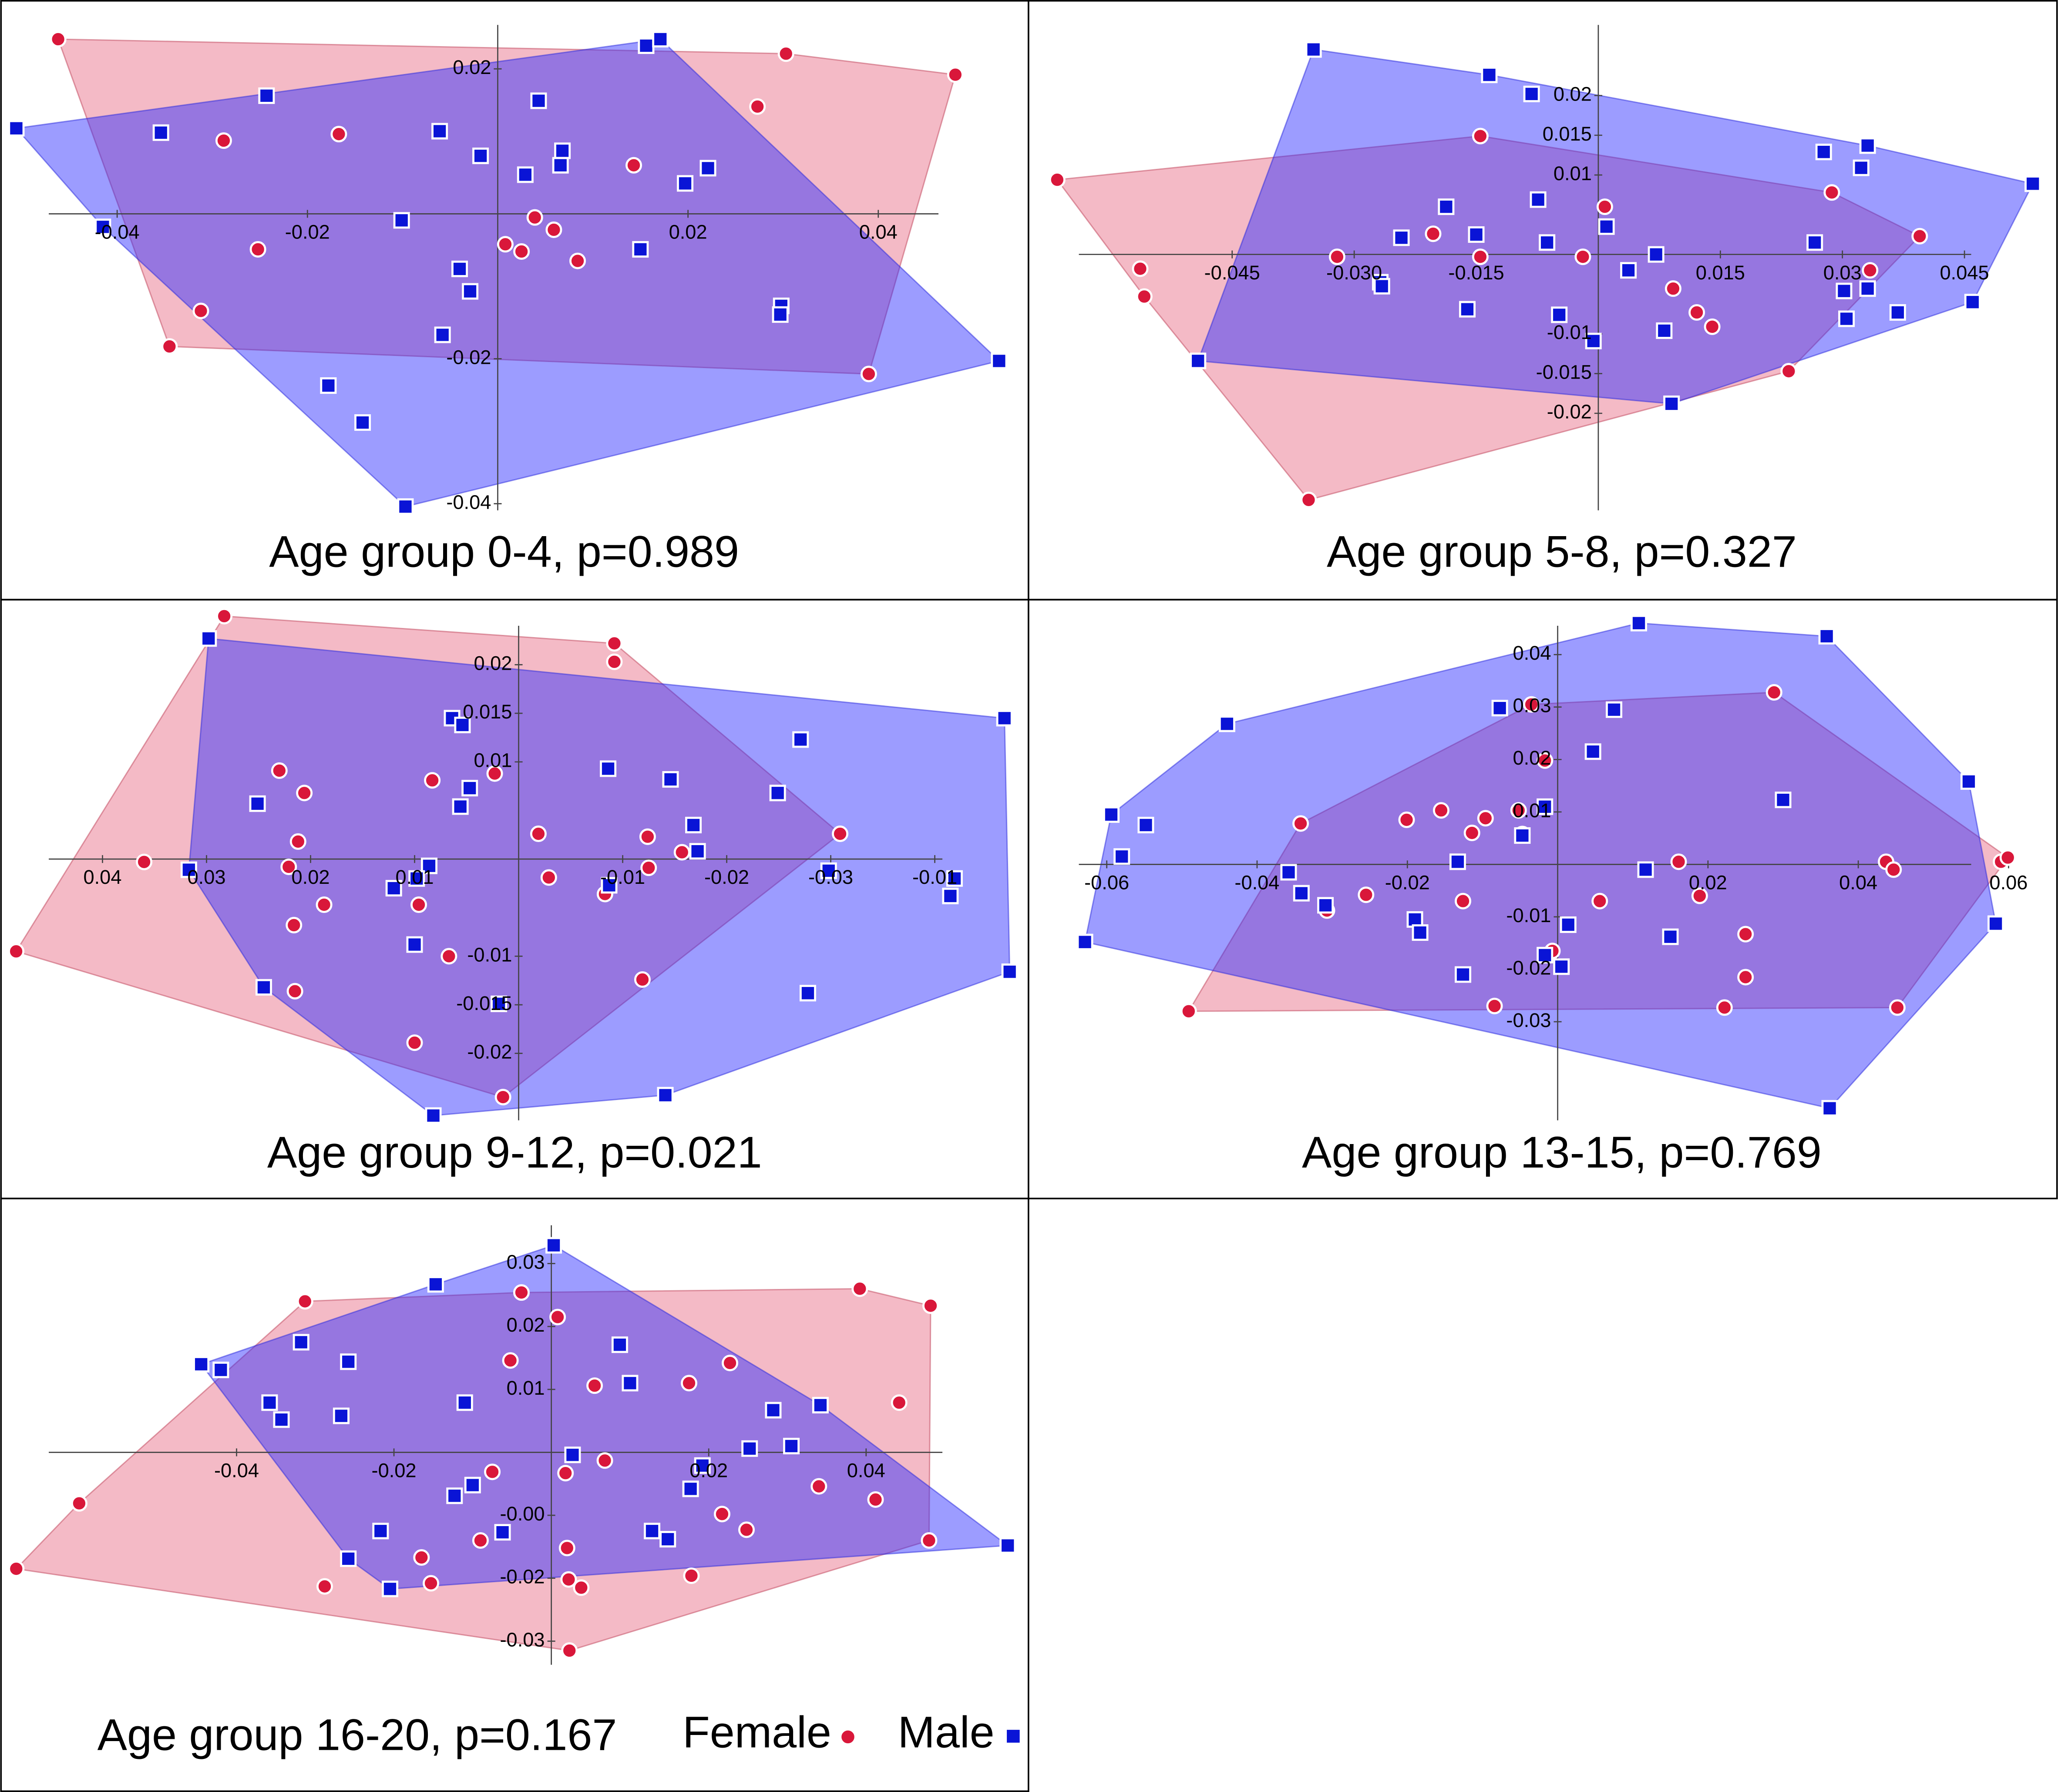 The height and width of the screenshot is (1792, 2058). I want to click on y-tick-label: 0.015, so click(487, 712).